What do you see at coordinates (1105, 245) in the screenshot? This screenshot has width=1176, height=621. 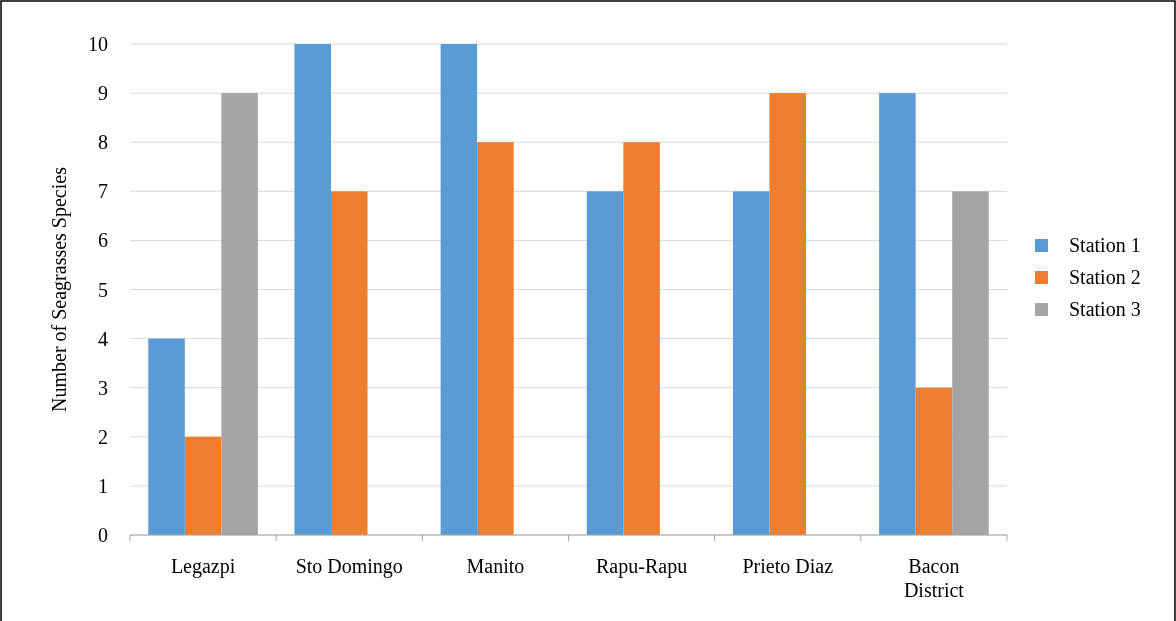 I see `legend-label: Station 1` at bounding box center [1105, 245].